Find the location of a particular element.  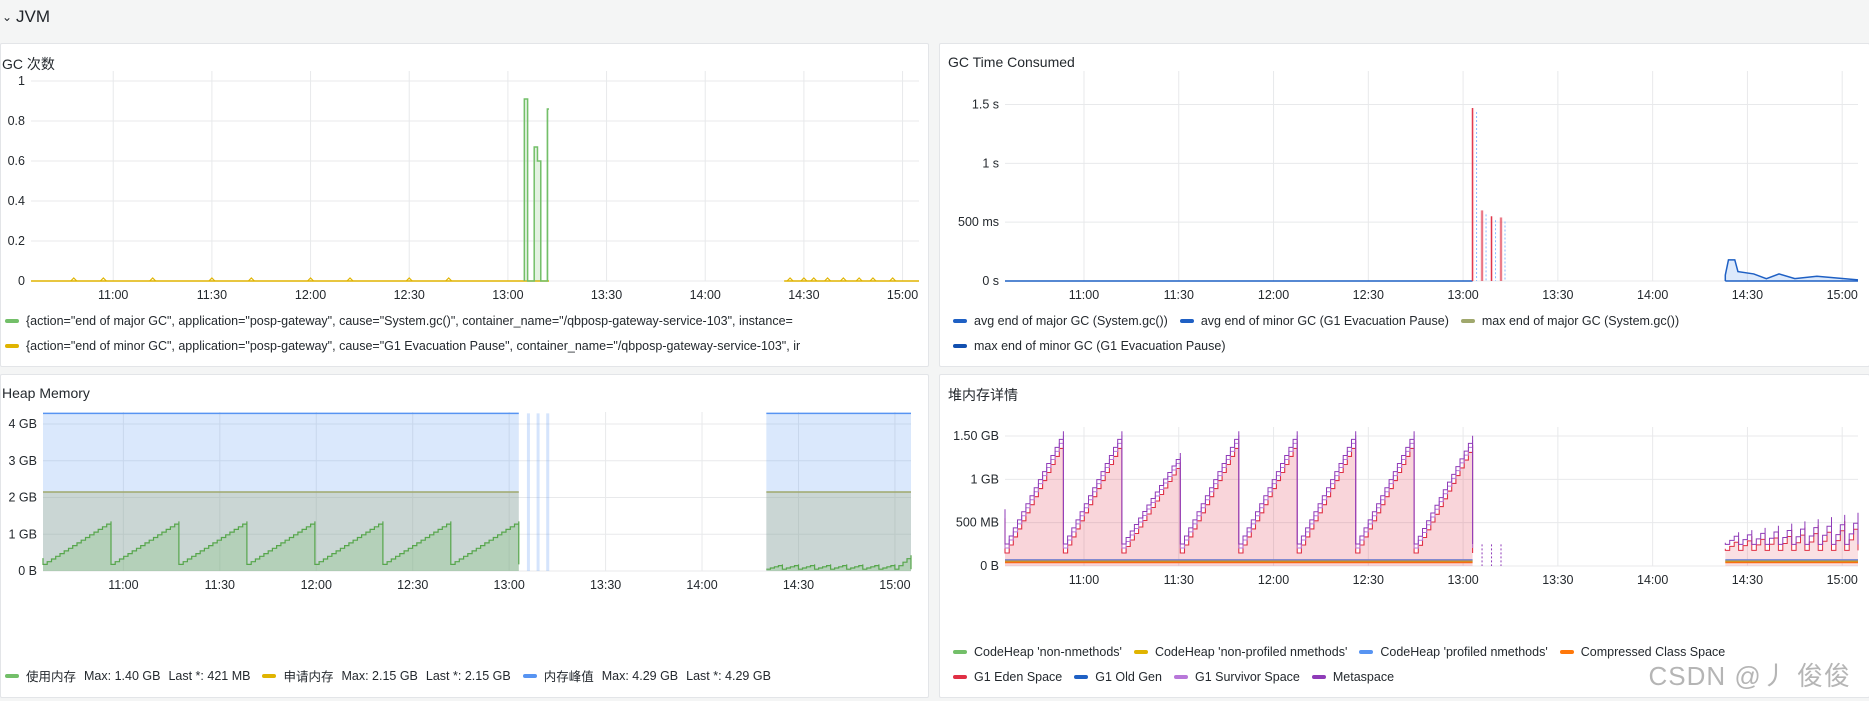

legend-item-g1-old-gen: G1 Old Gen is located at coordinates (1118, 677).